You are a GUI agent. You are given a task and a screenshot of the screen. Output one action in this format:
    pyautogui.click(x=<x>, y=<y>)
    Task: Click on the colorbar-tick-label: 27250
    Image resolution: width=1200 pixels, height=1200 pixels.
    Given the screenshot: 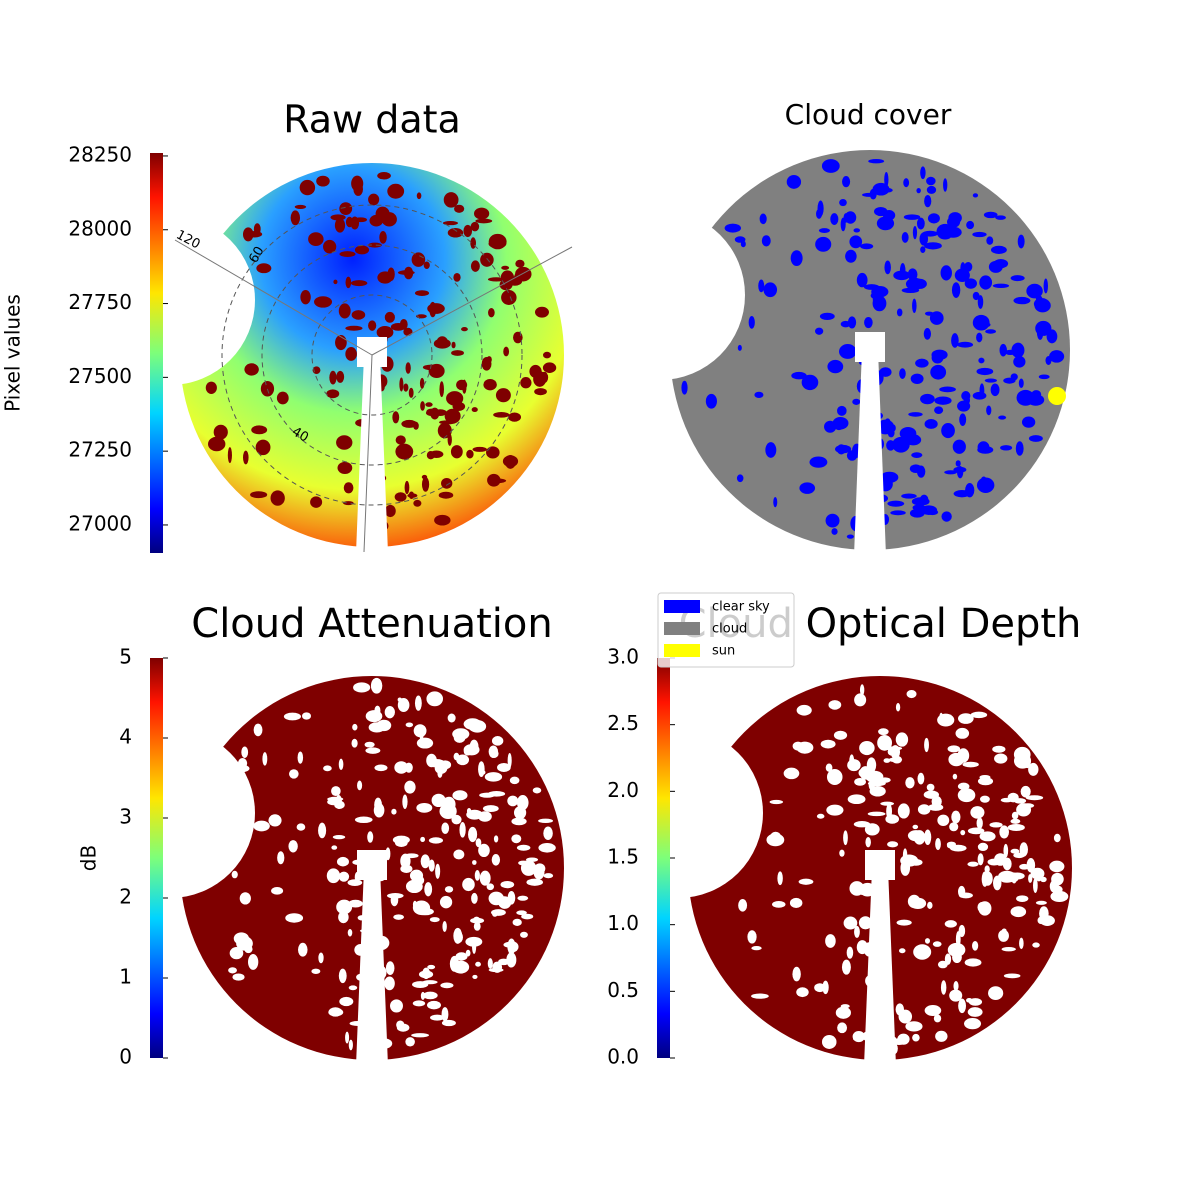 What is the action you would take?
    pyautogui.click(x=100, y=450)
    